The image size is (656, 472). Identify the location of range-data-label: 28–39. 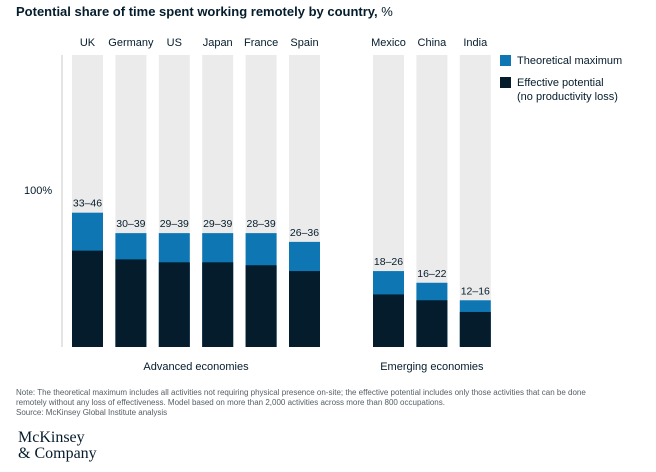
(260, 224).